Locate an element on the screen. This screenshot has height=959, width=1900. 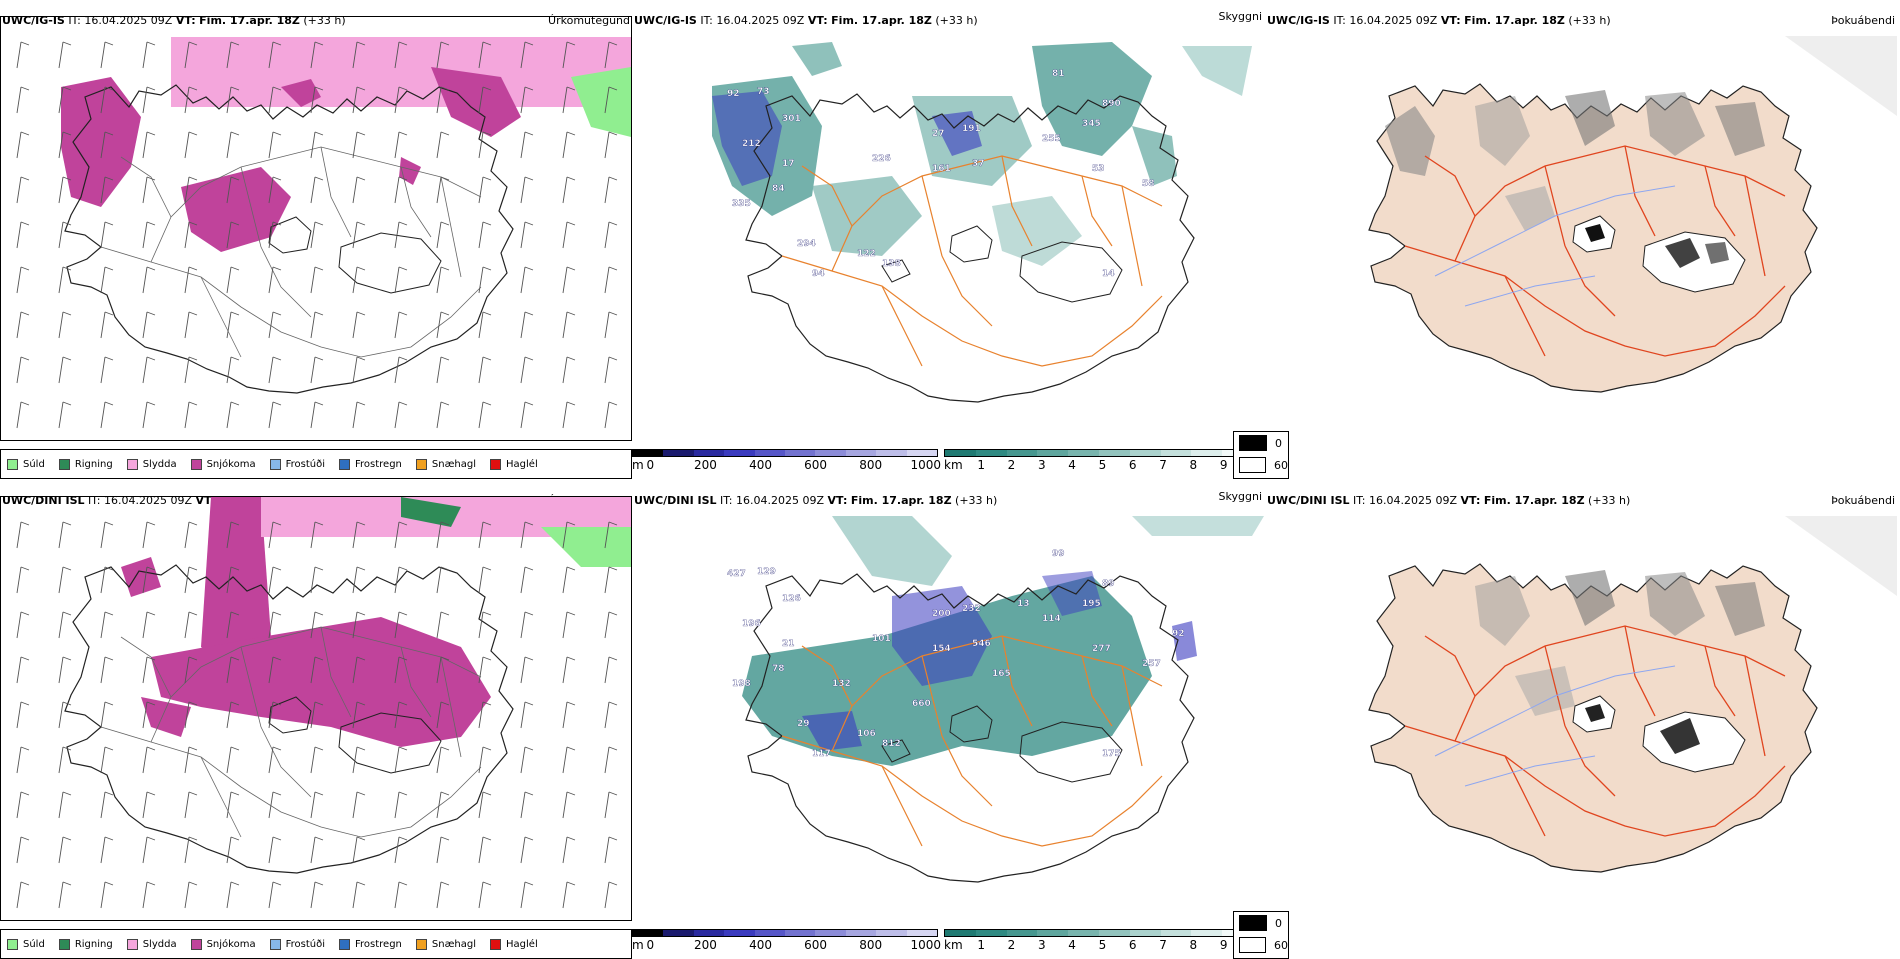
ceiling-label: 196 is located at coordinates (751, 624).